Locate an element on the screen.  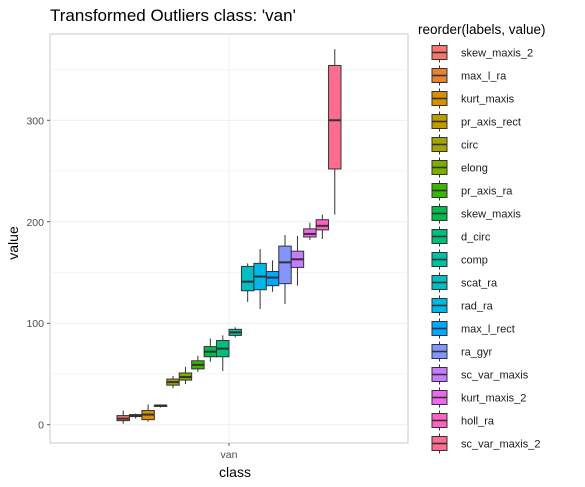
y-axis-title: value is located at coordinates (13, 243).